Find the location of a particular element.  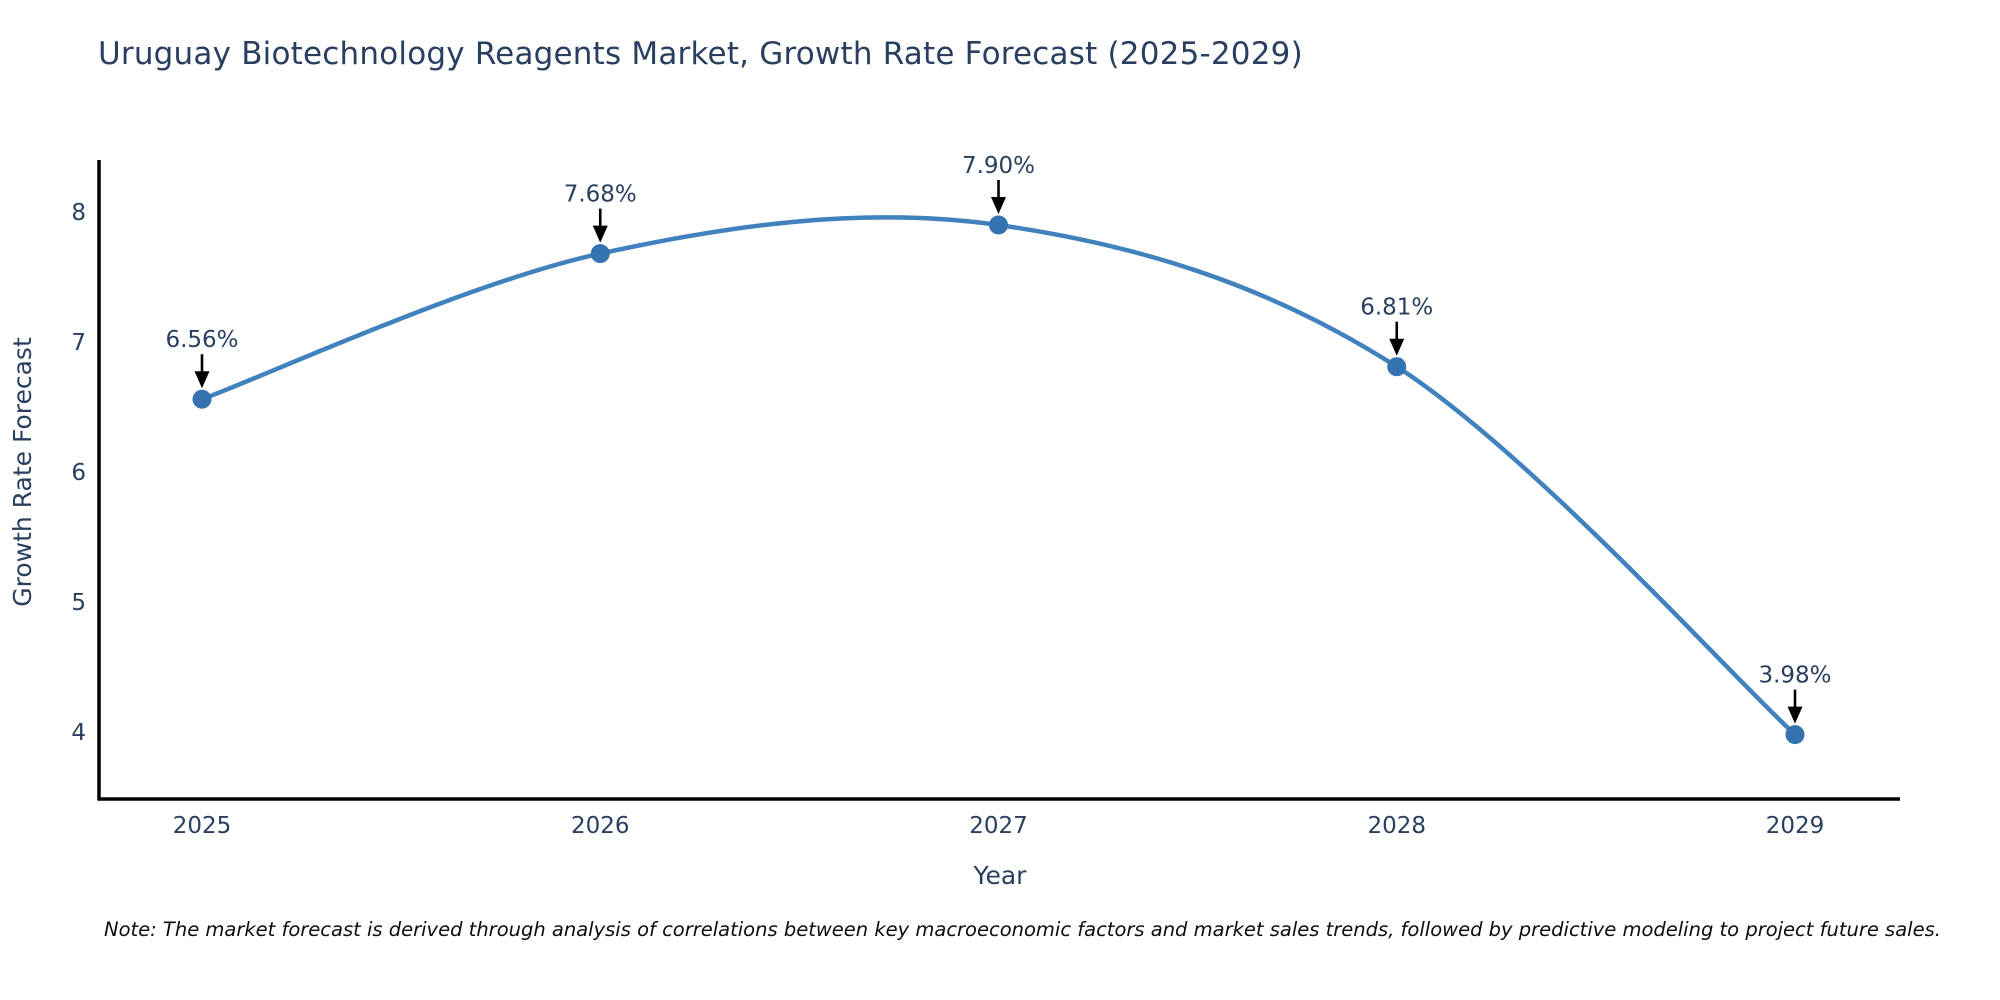

x-tick-label: 2029 is located at coordinates (1795, 826).